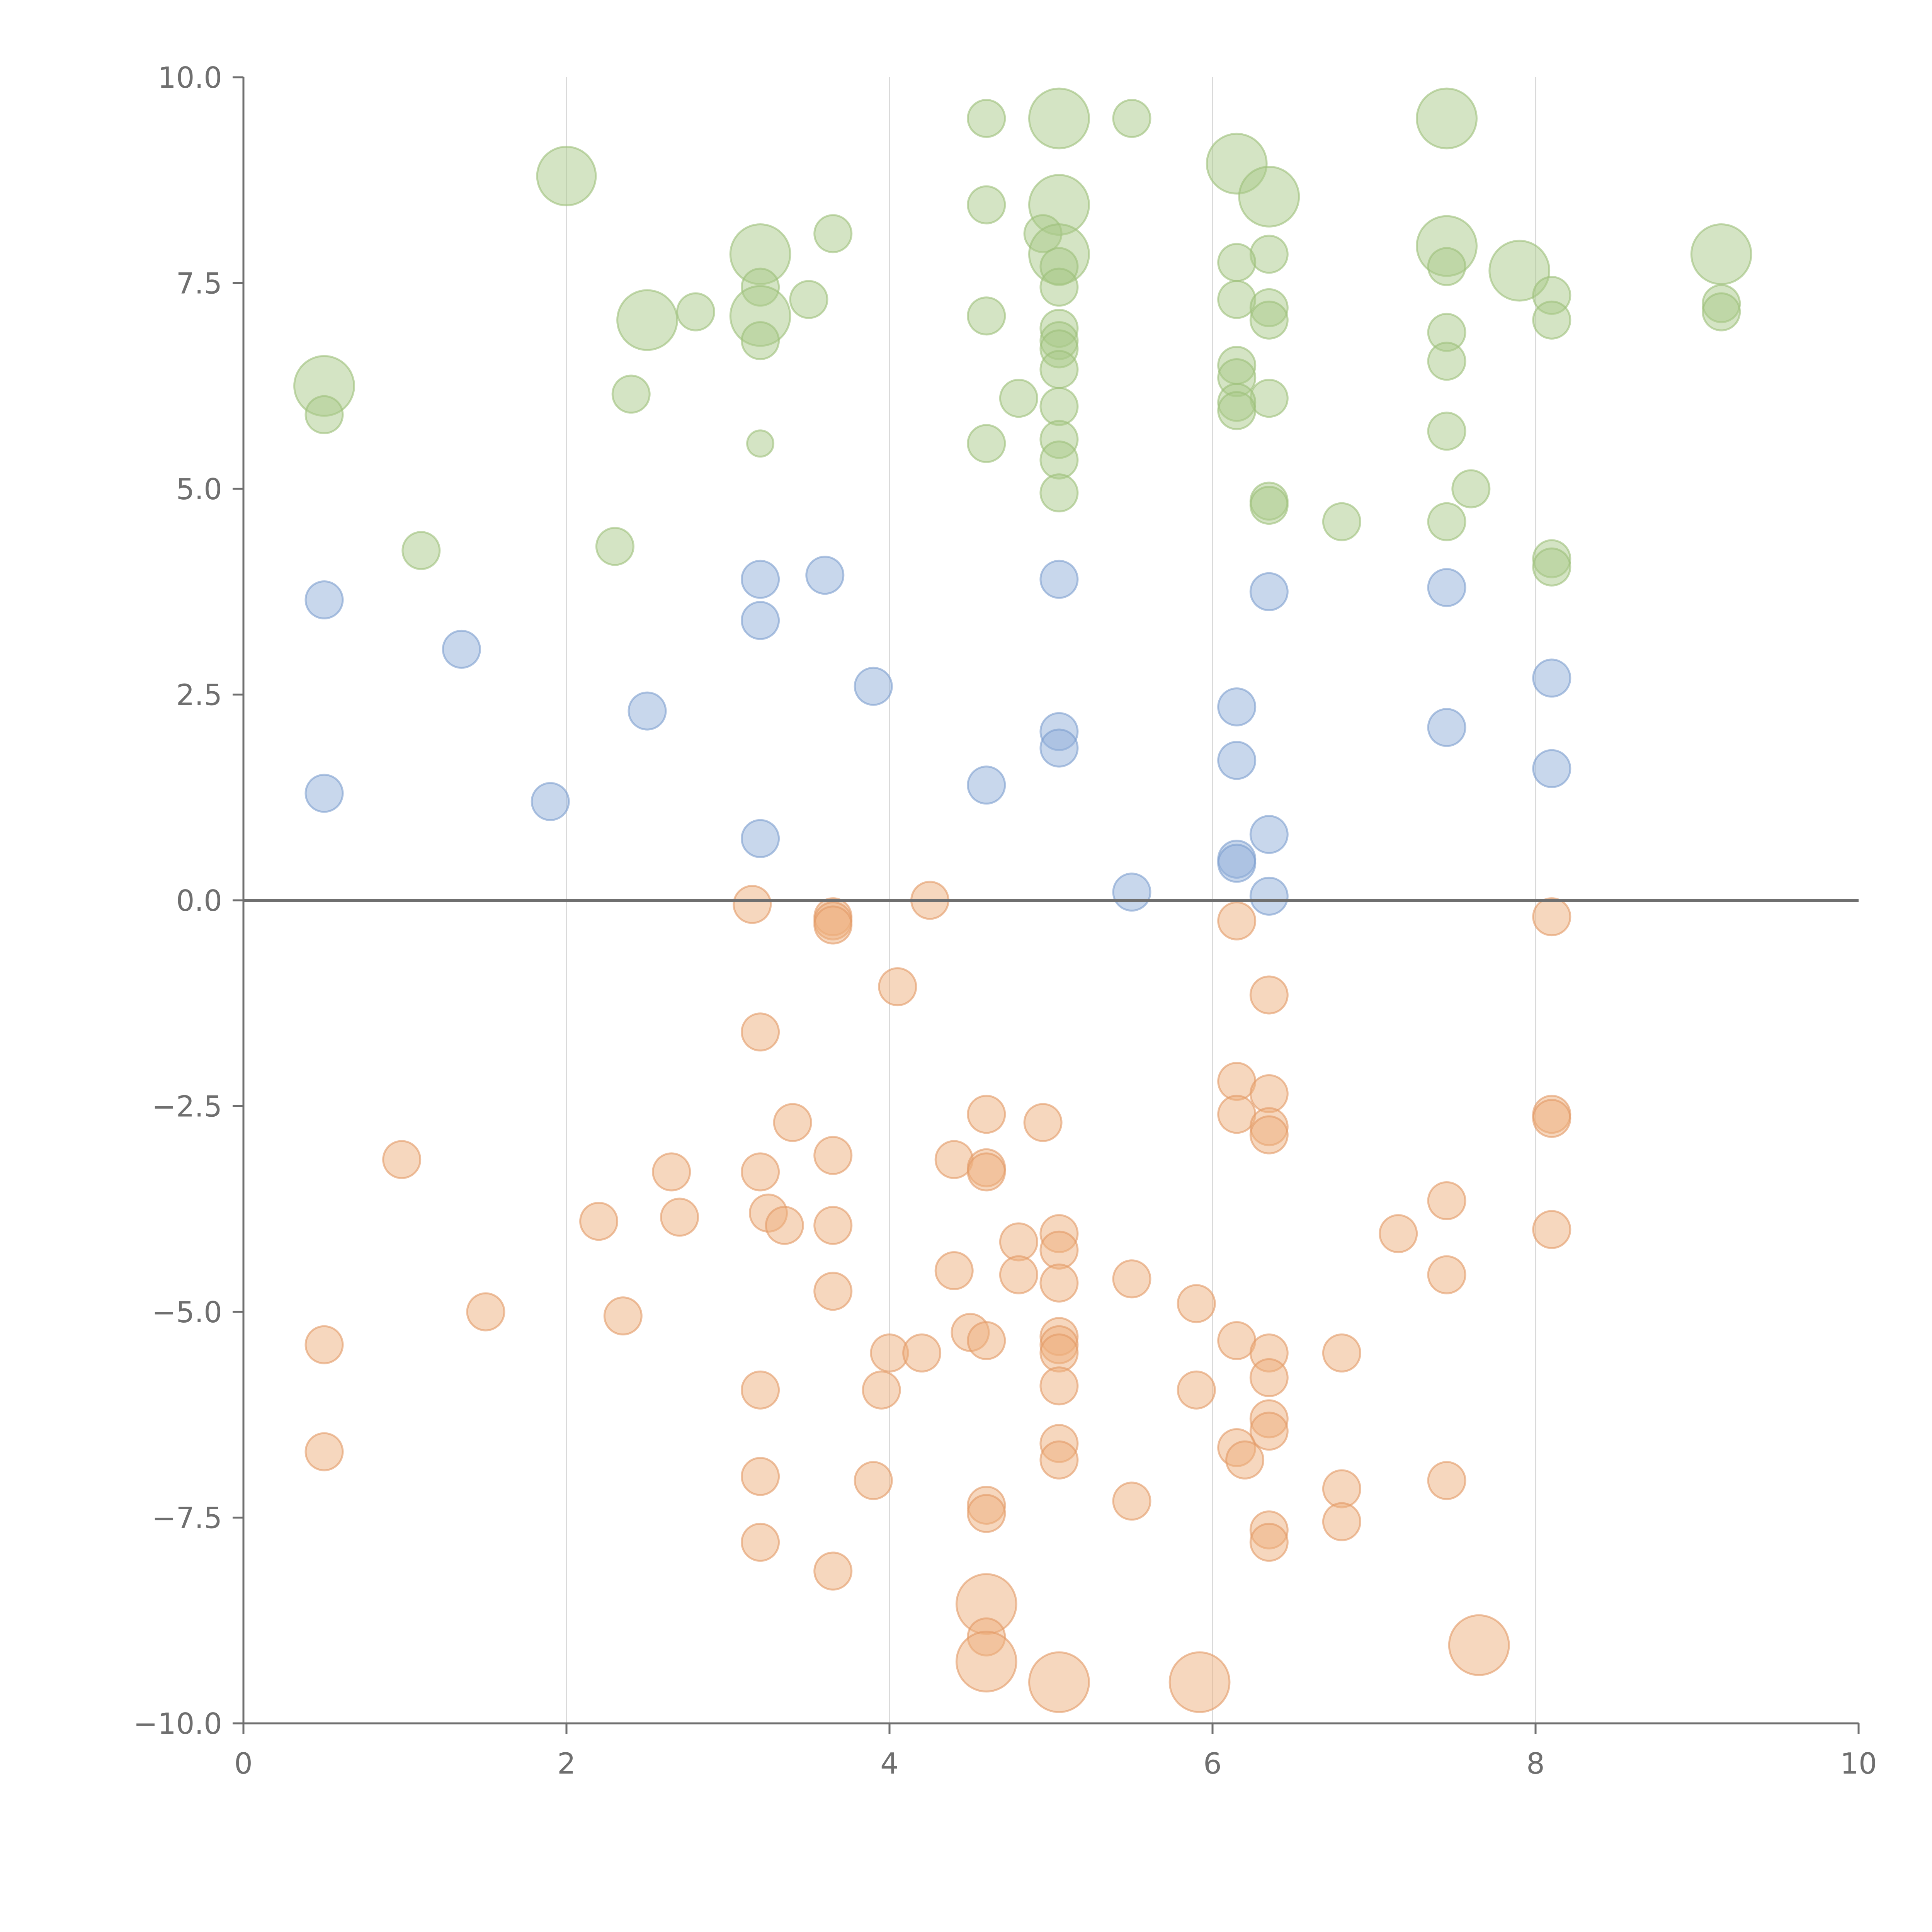  I want to click on y-tick-label: 0.0, so click(199, 901).